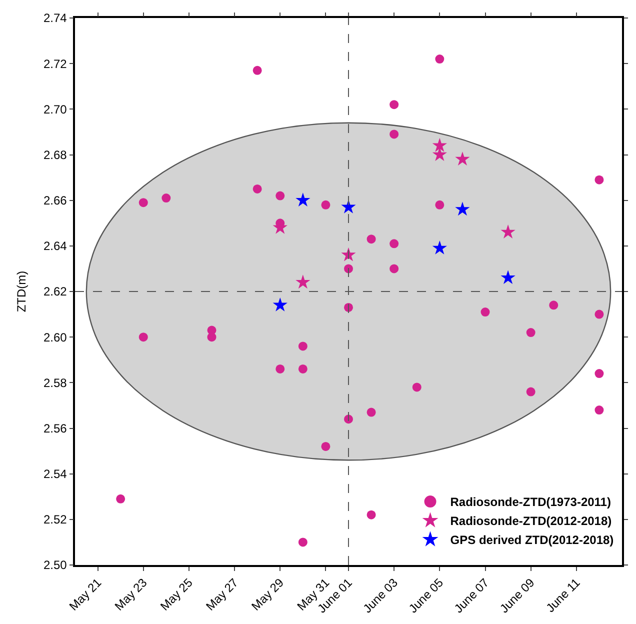 The image size is (636, 624). Describe the element at coordinates (55, 155) in the screenshot. I see `y-tick-label: 2.68` at that location.